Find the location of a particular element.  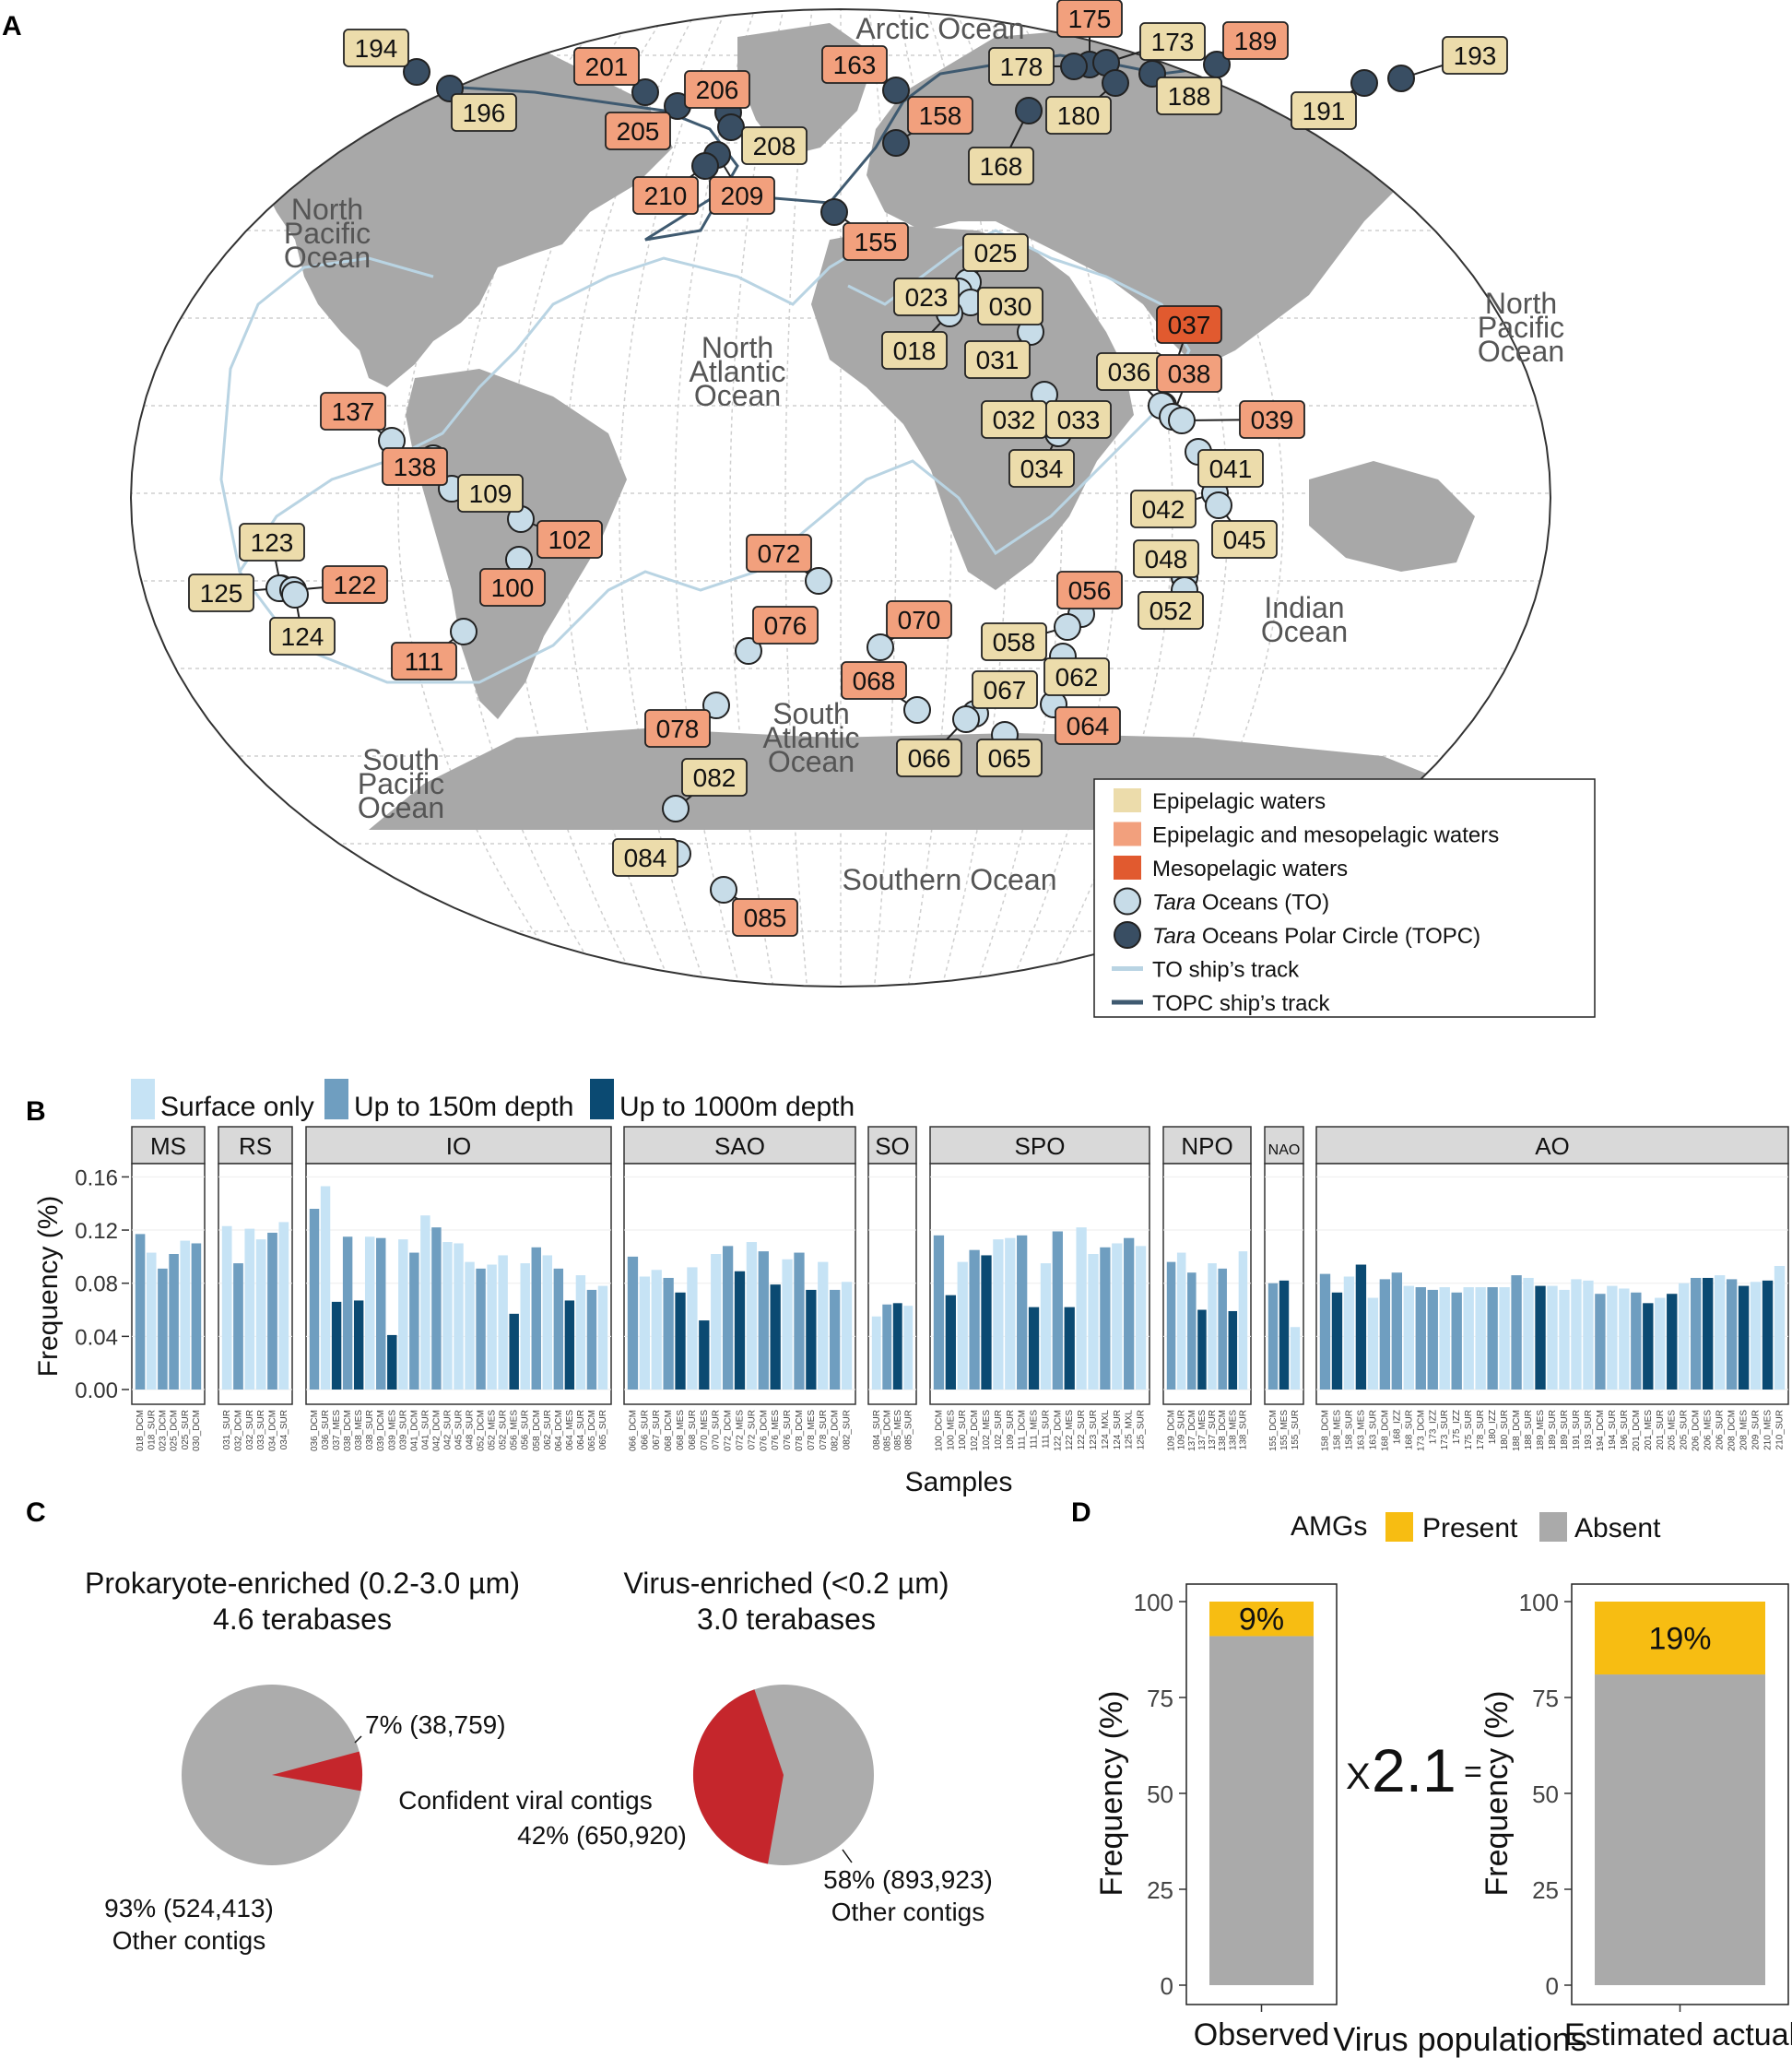

x-tick-label: 205_MES is located at coordinates (1673, 1430).